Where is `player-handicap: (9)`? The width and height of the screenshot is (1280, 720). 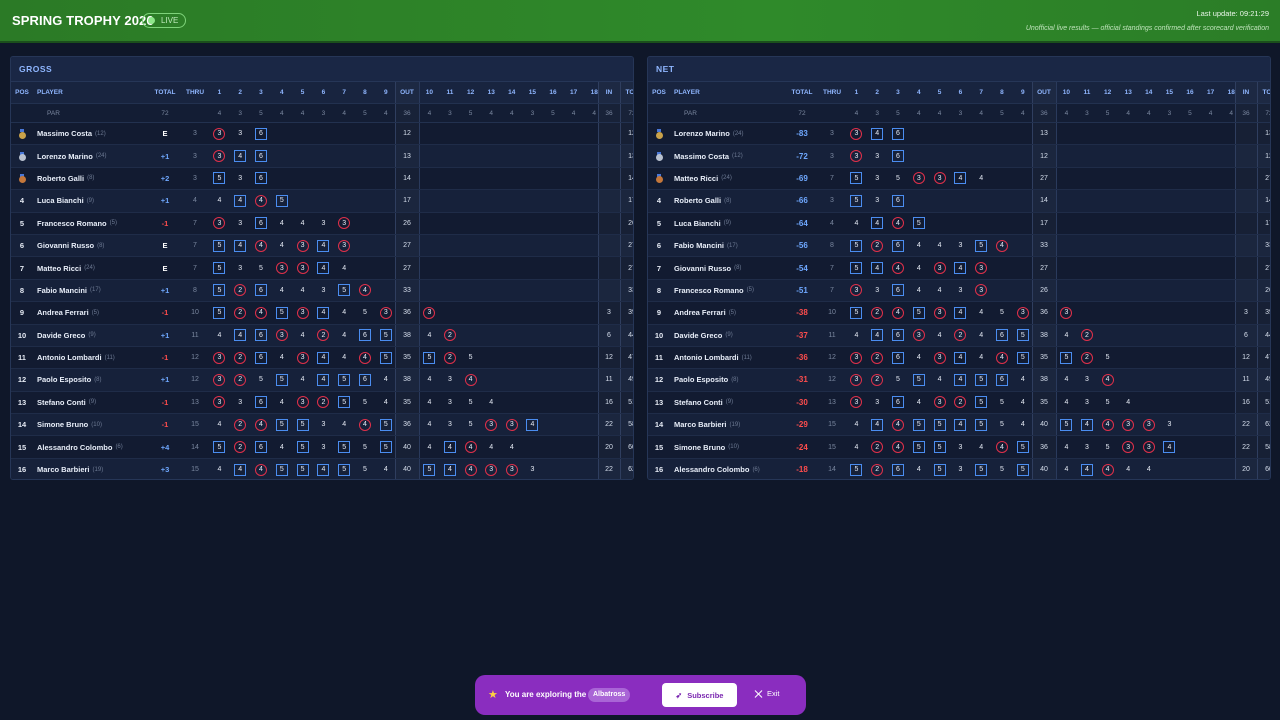 player-handicap: (9) is located at coordinates (729, 402).